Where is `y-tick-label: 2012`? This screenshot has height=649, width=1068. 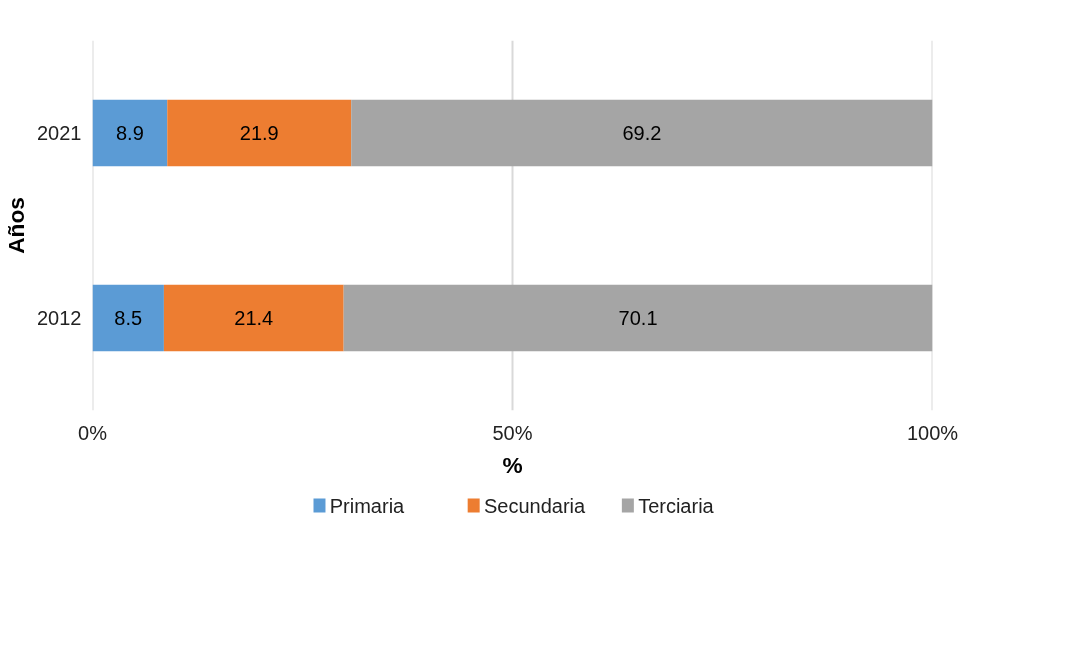 y-tick-label: 2012 is located at coordinates (59, 318).